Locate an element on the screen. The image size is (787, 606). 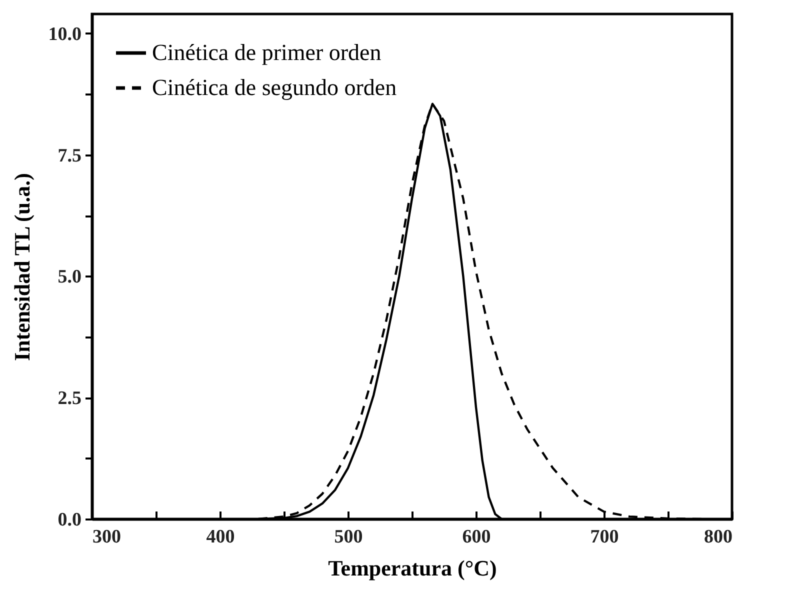
y-tick-label: 2.5 is located at coordinates (70, 399).